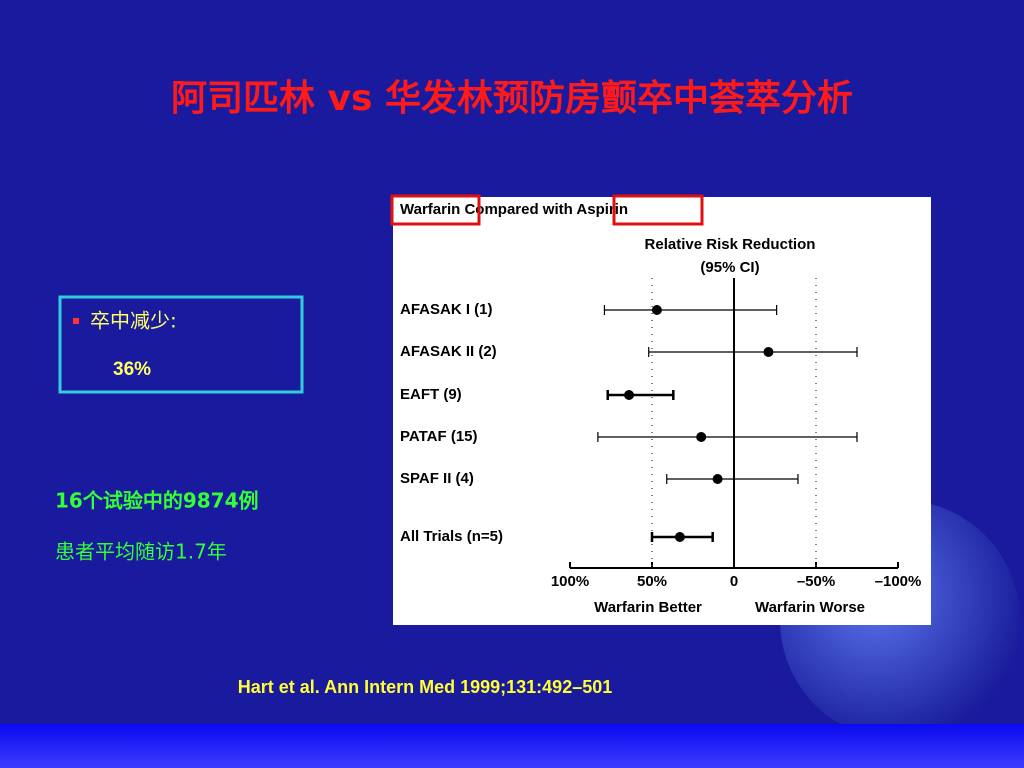 This screenshot has height=768, width=1024. What do you see at coordinates (132, 369) in the screenshot?
I see `summary-value: 36%` at bounding box center [132, 369].